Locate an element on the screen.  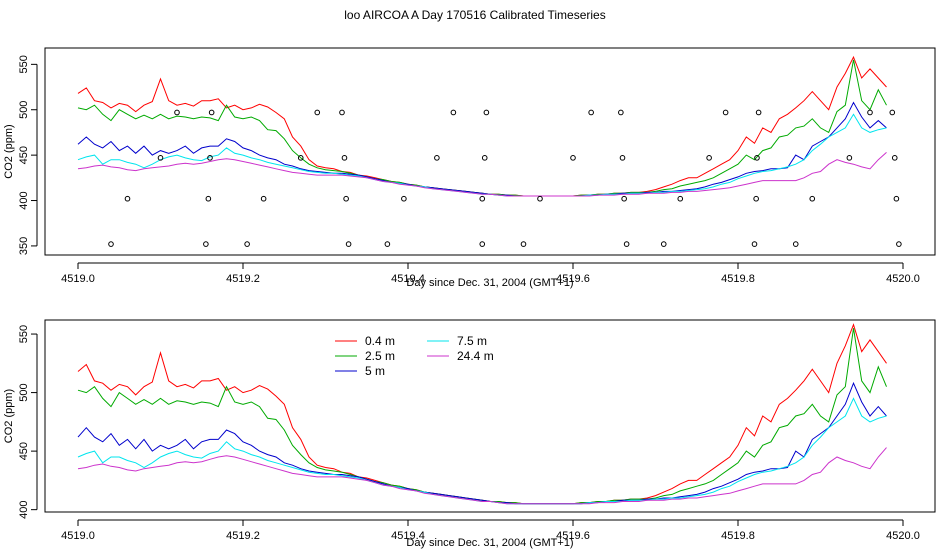
y-tick-label: 350 is located at coordinates (24, 246).